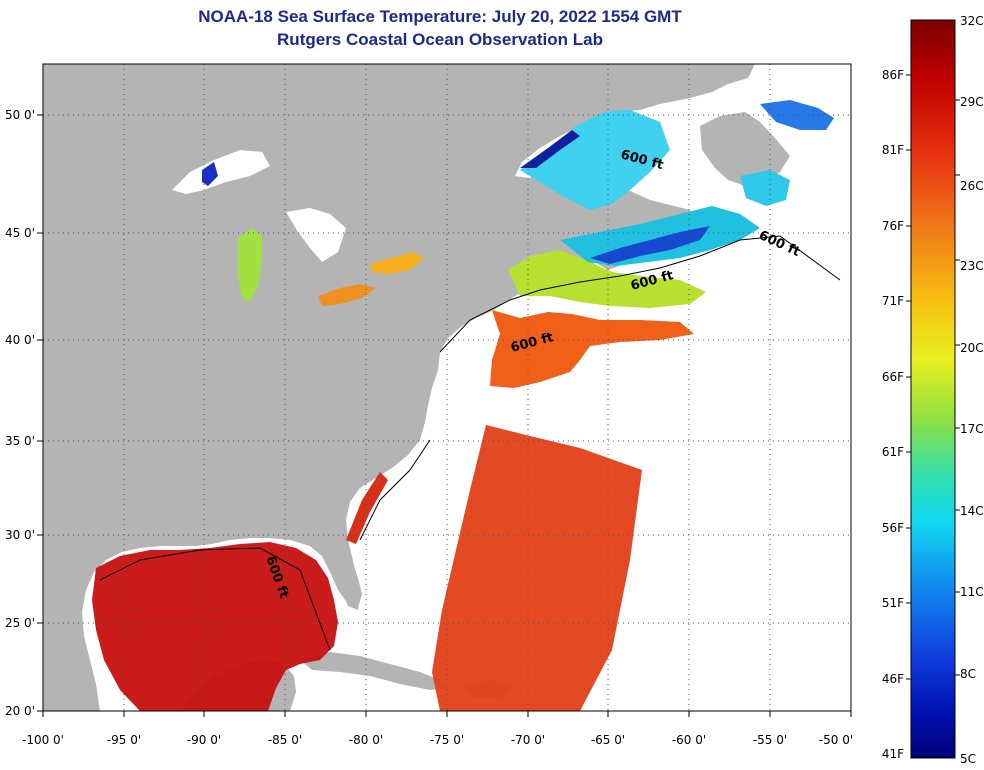  What do you see at coordinates (689, 740) in the screenshot?
I see `lon-tick-label: -60 0'` at bounding box center [689, 740].